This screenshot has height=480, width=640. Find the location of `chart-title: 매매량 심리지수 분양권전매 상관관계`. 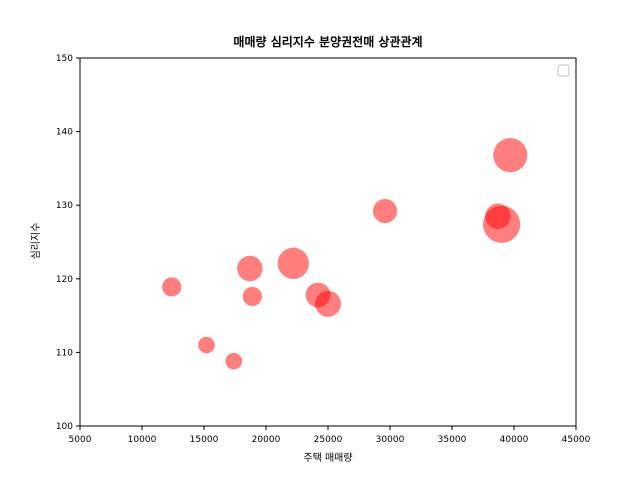

chart-title: 매매량 심리지수 분양권전매 상관관계 is located at coordinates (327, 41).